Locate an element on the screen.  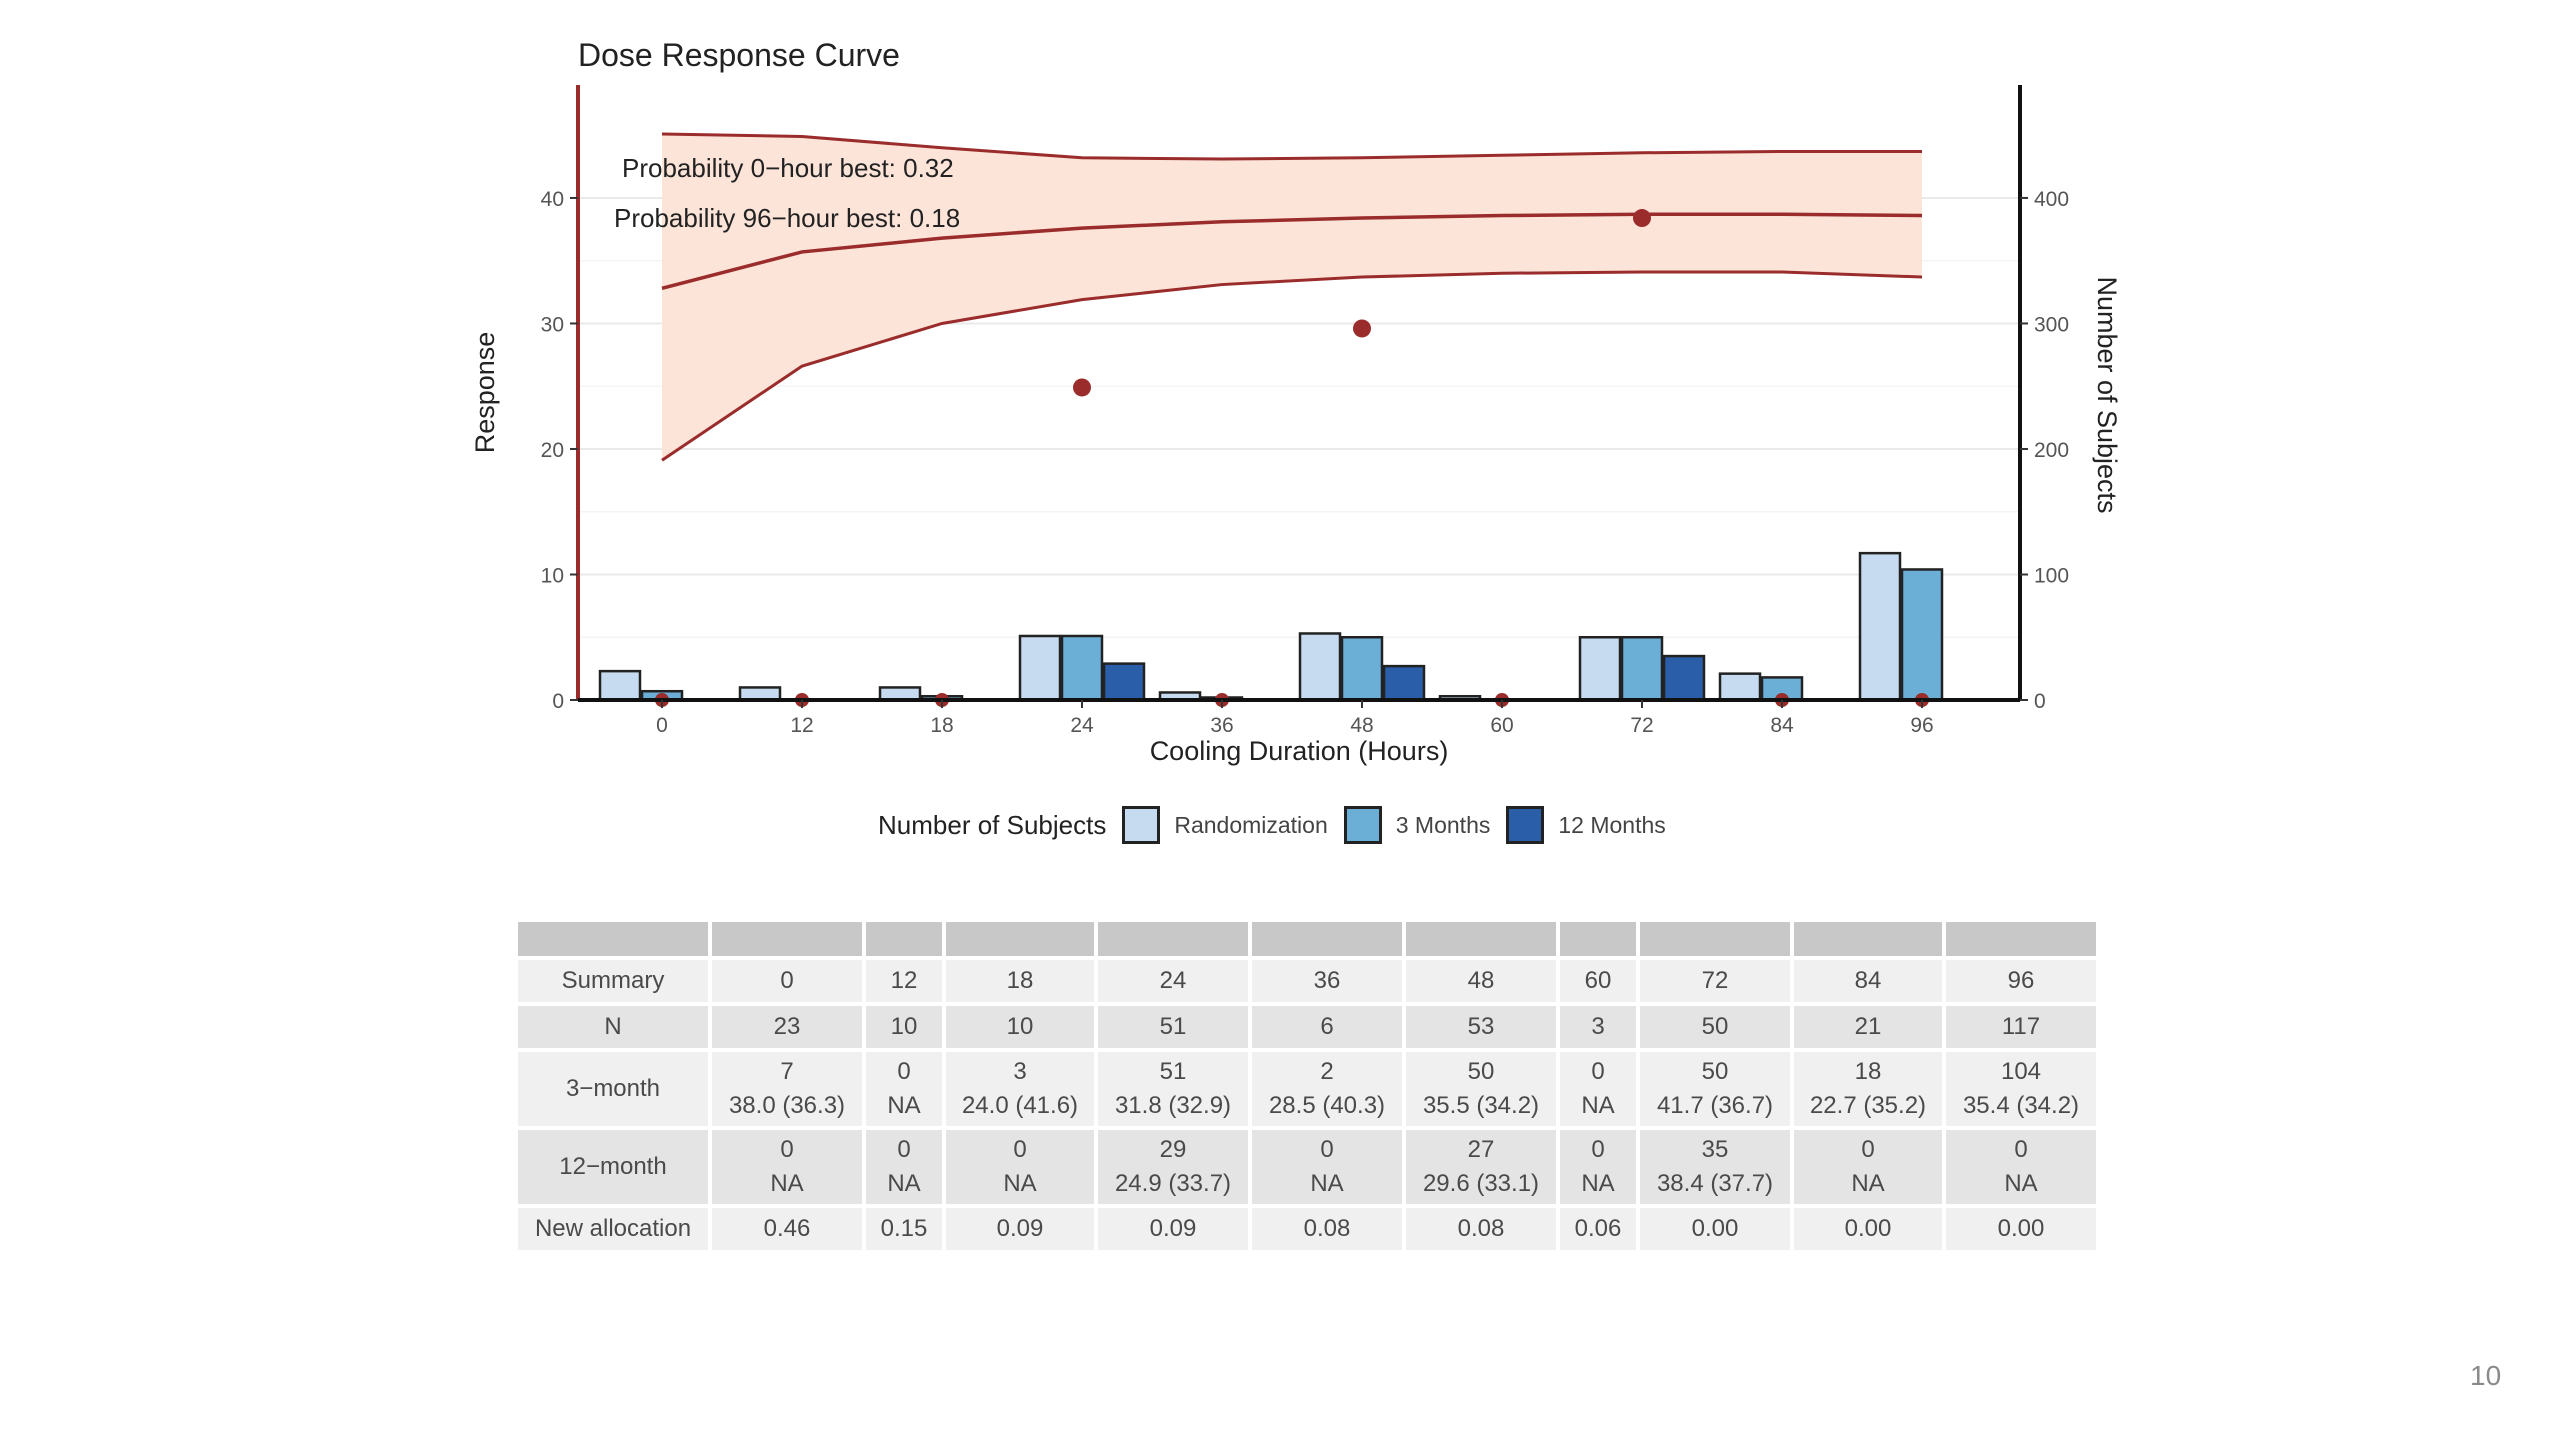
table-header-row is located at coordinates (1307, 939).